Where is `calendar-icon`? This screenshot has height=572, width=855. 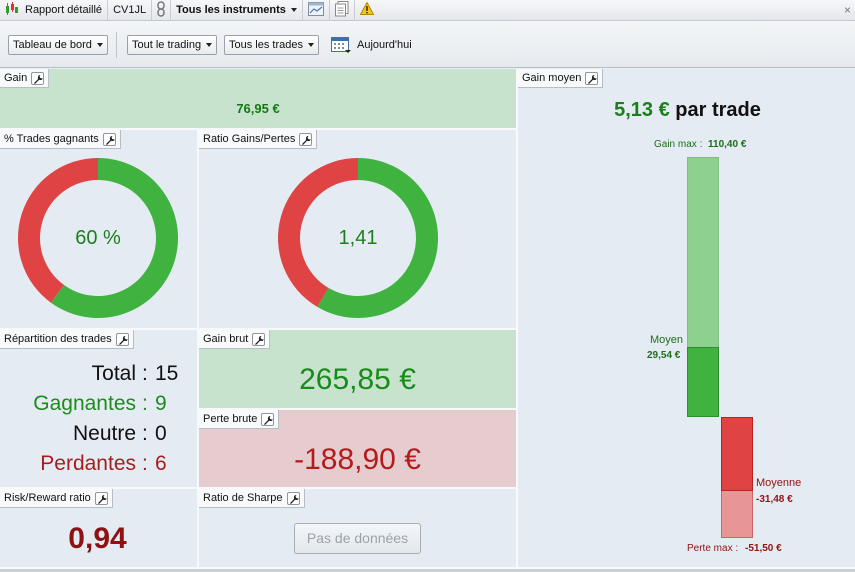 calendar-icon is located at coordinates (341, 45).